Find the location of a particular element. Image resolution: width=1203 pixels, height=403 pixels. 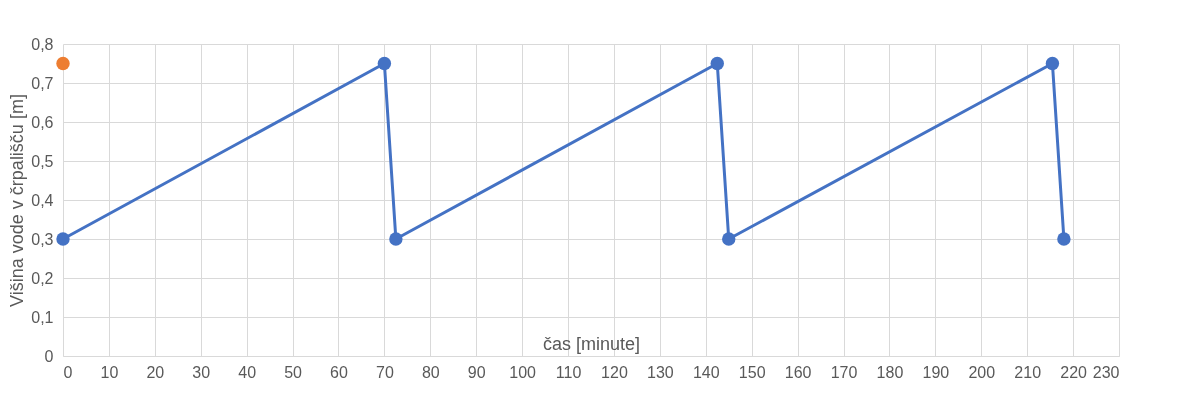

x-tick-label: 110 is located at coordinates (568, 372).